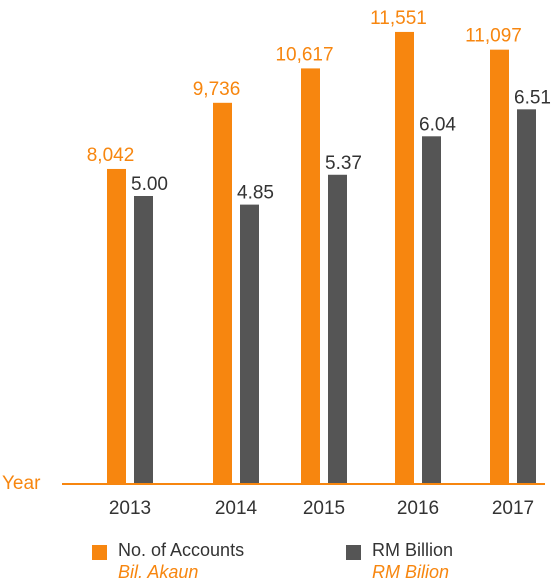 The width and height of the screenshot is (560, 587). Describe the element at coordinates (493, 36) in the screenshot. I see `value-label-accounts-2017: 11,097` at that location.